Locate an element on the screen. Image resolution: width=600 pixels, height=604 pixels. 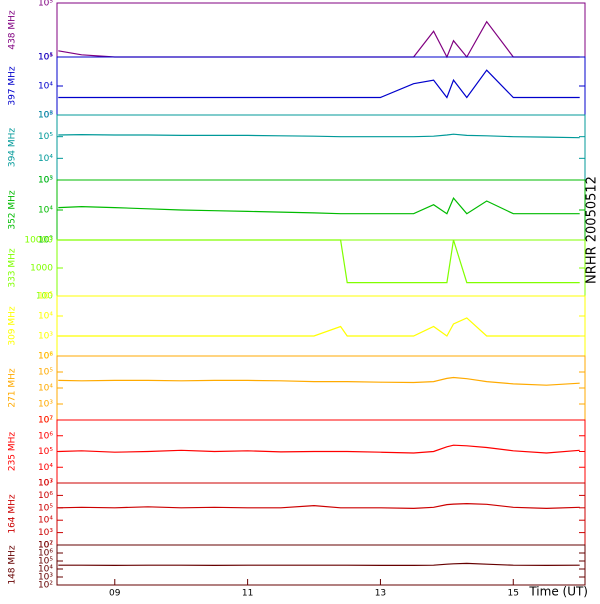
y-axis-label: 309 MHz is located at coordinates (13, 326).